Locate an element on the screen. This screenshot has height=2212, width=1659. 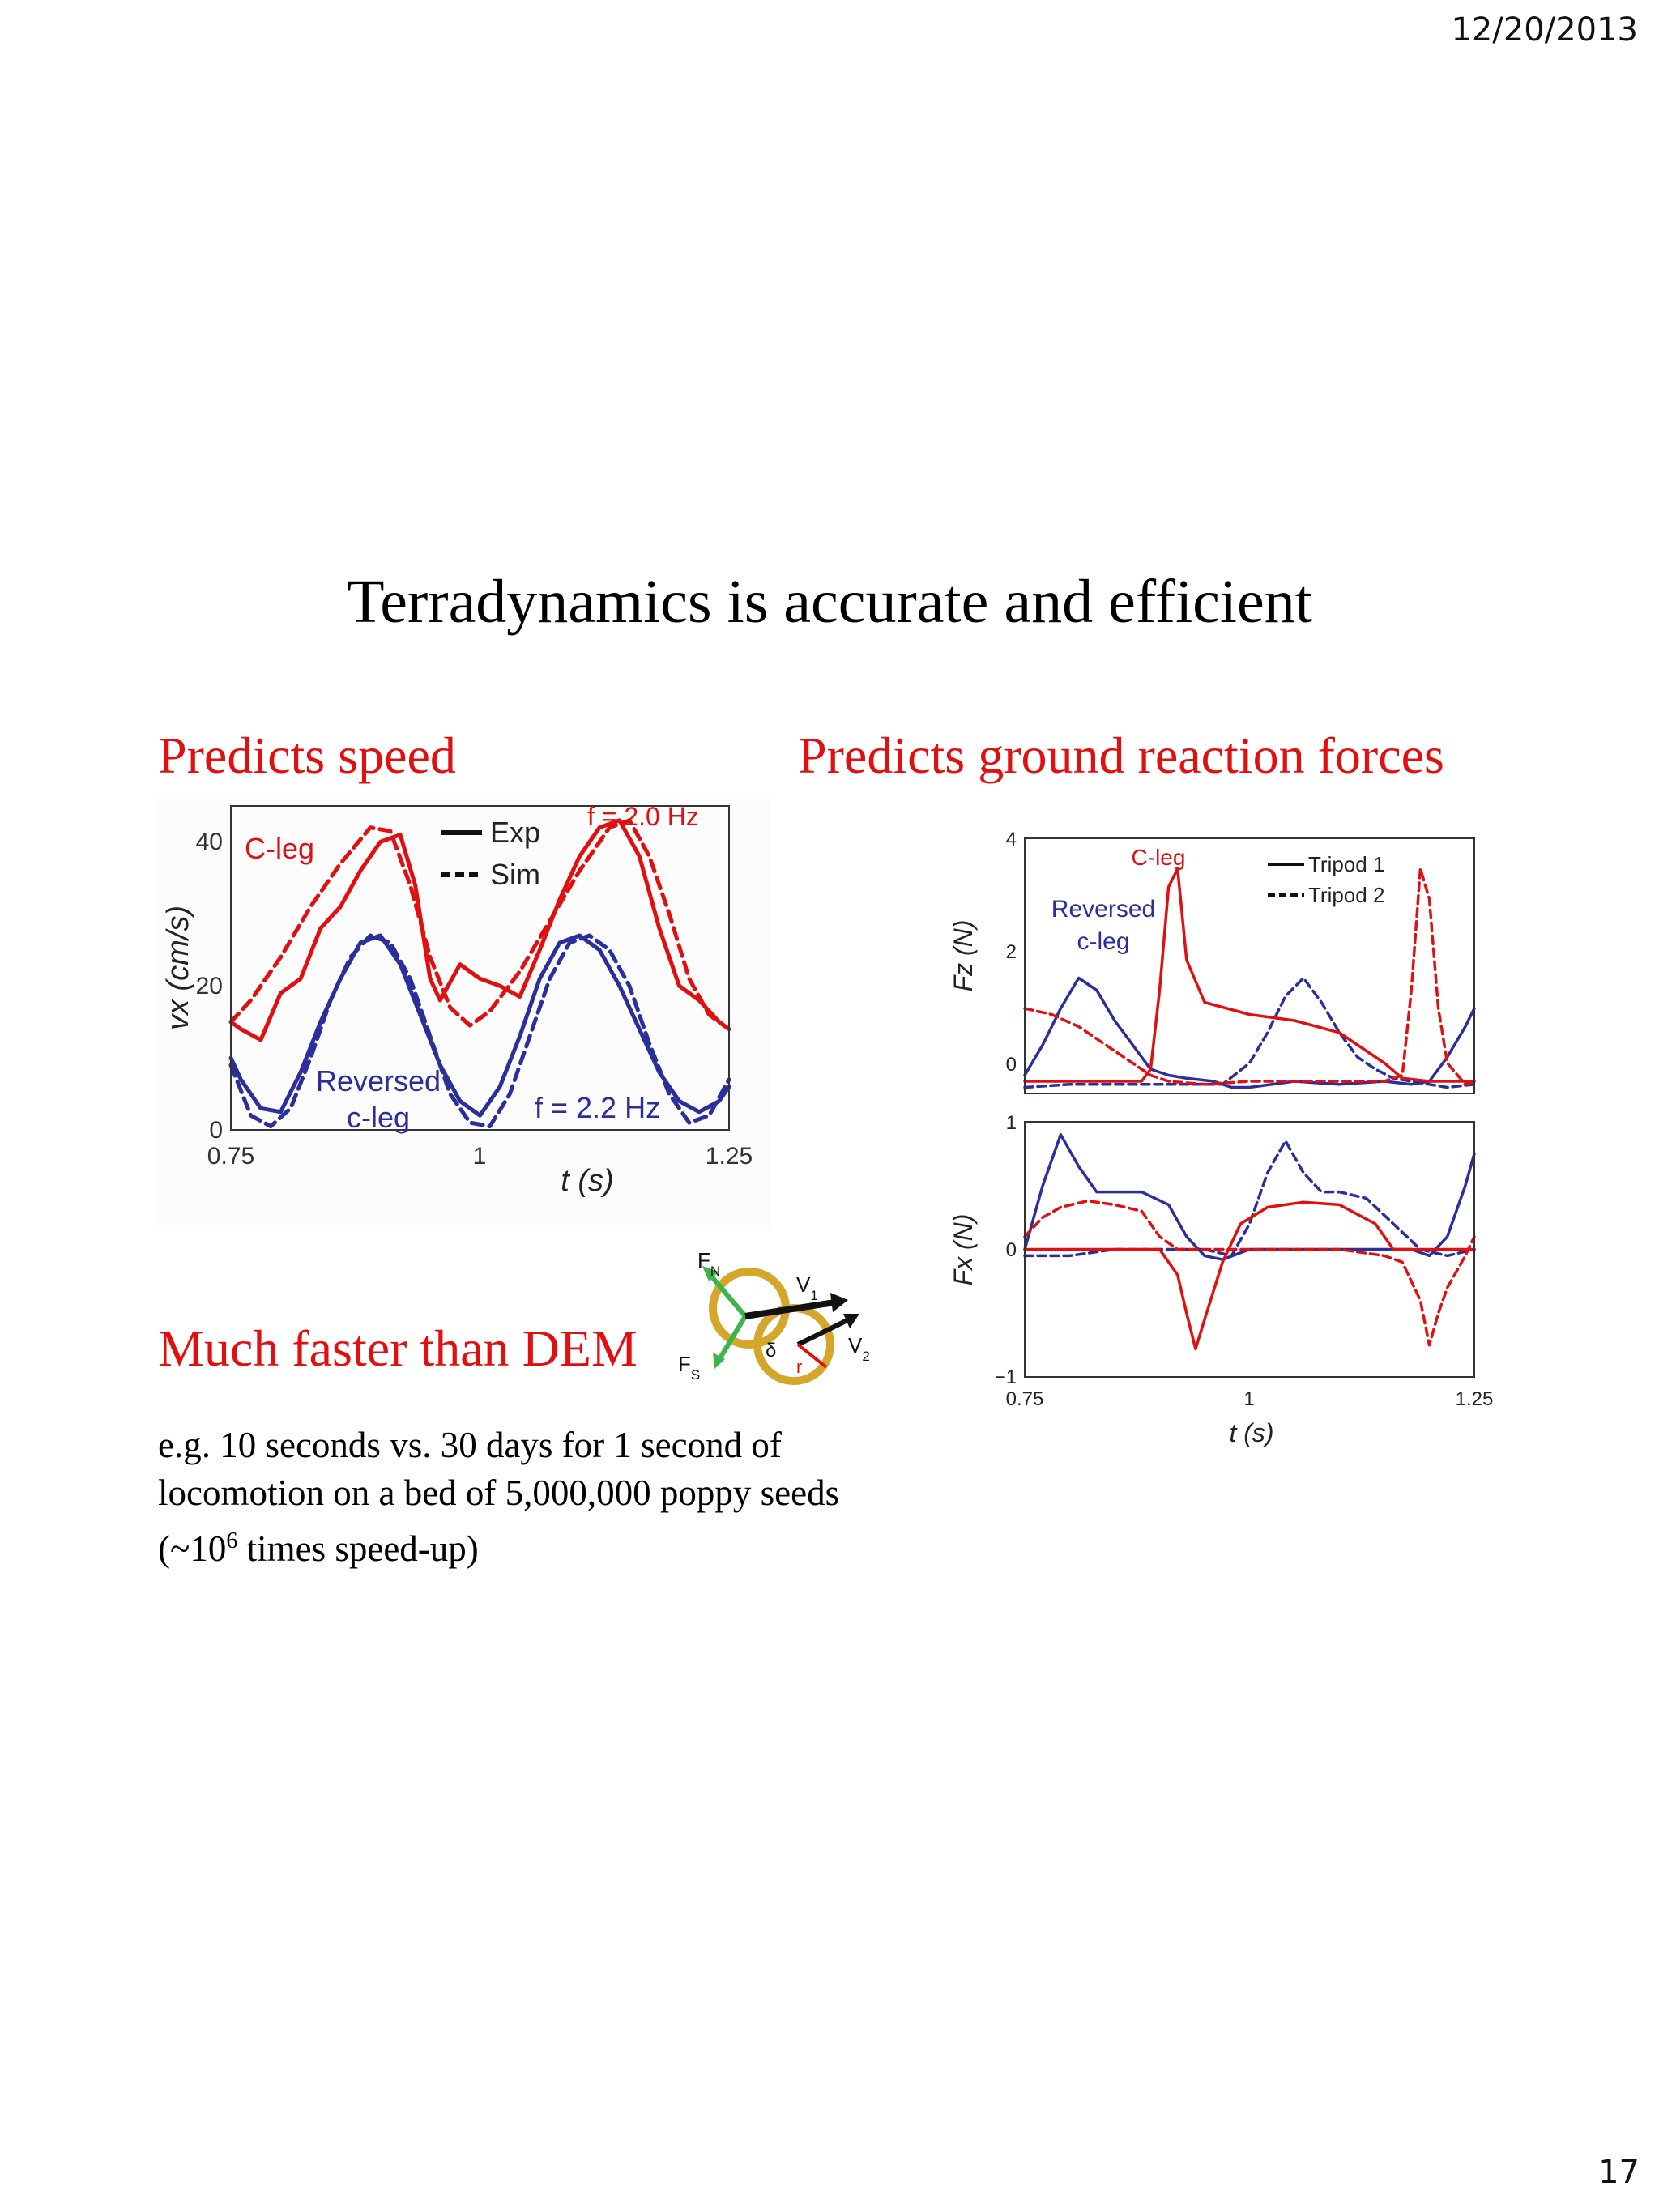
fs-arrow is located at coordinates (732, 1338).